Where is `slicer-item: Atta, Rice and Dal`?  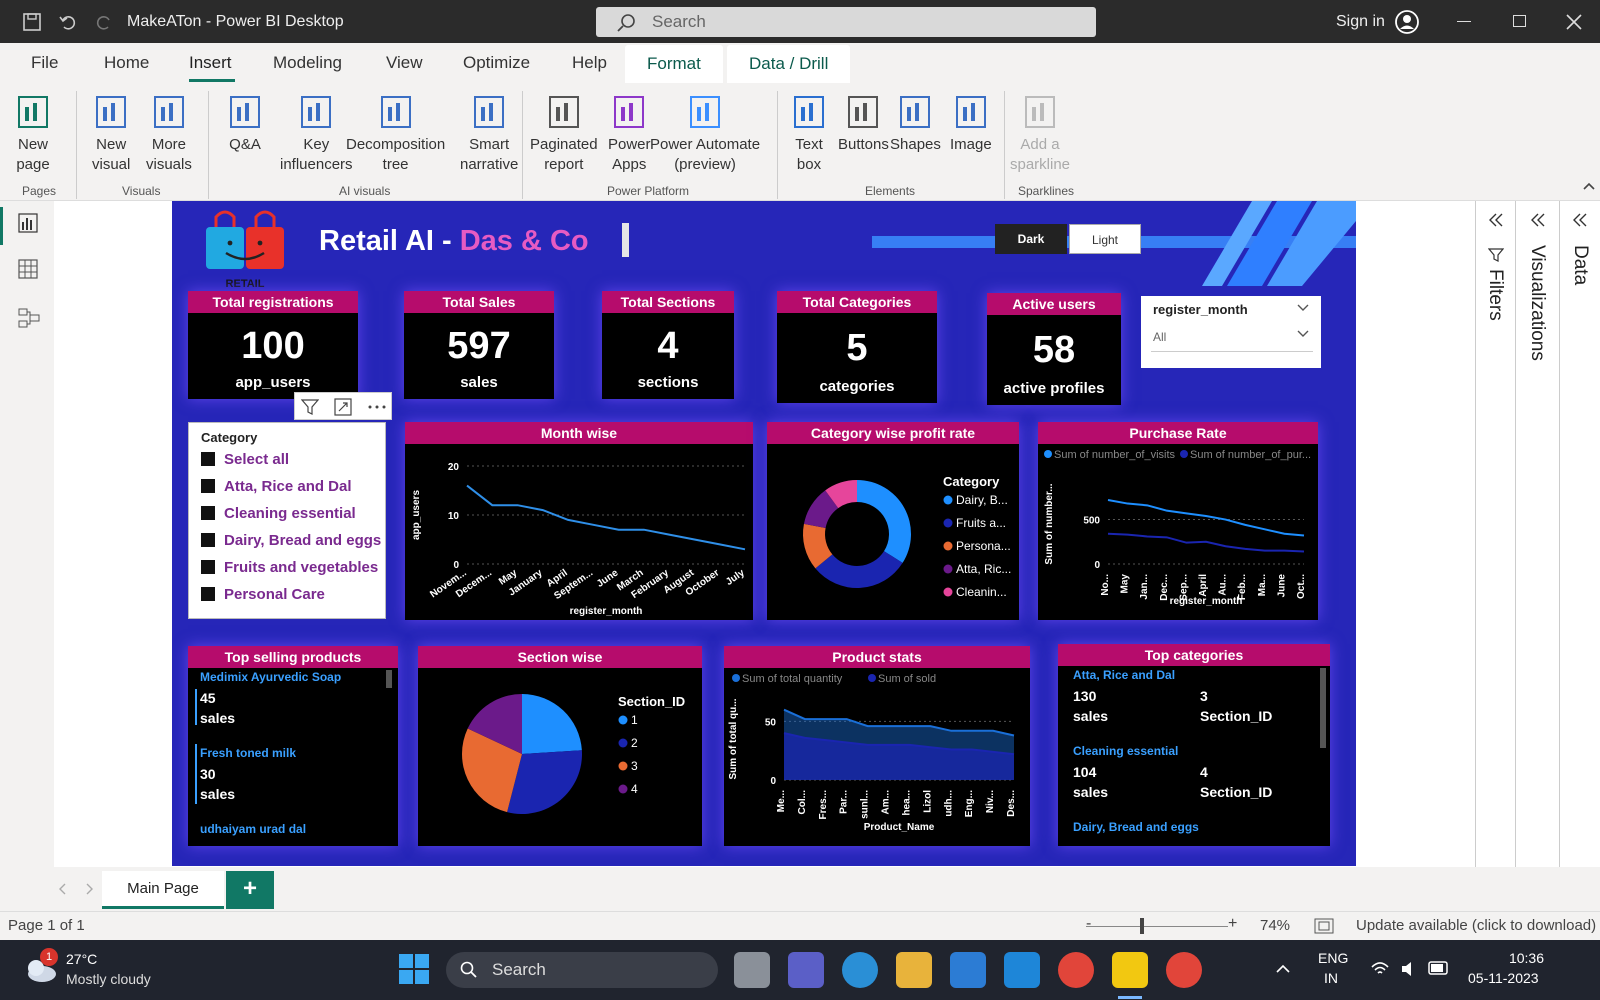 slicer-item: Atta, Rice and Dal is located at coordinates (276, 486).